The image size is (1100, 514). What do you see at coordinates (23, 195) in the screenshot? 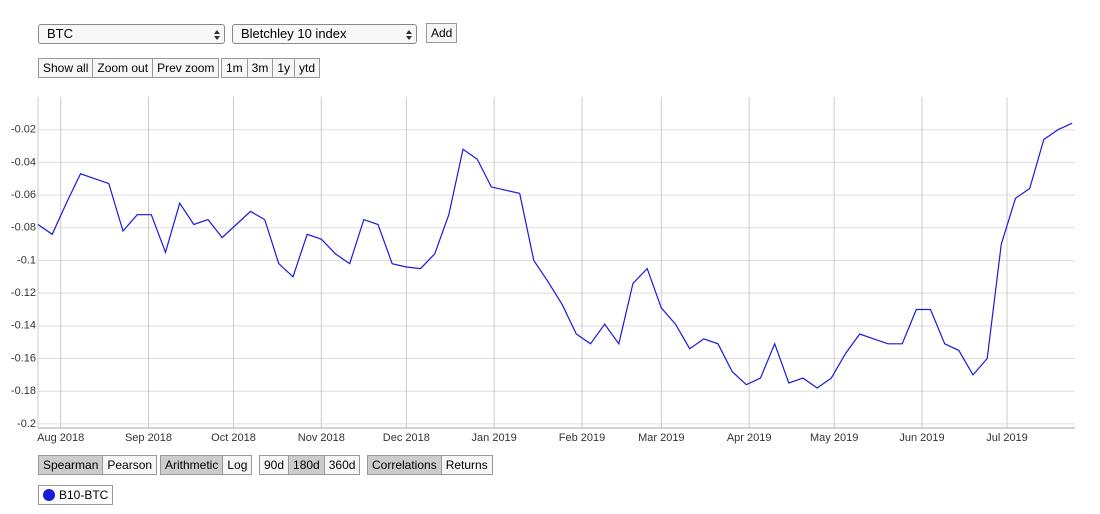
I see `y-tick-label: -0.06` at bounding box center [23, 195].